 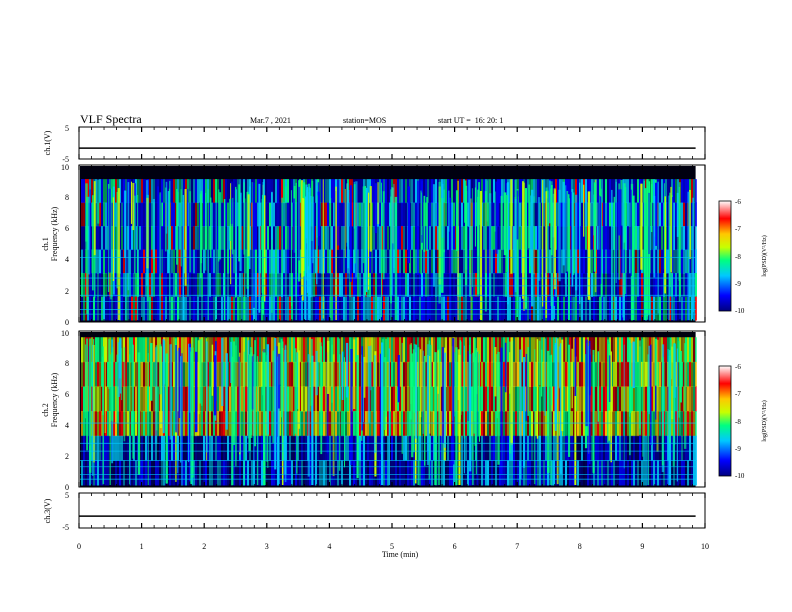 I want to click on xtick-label-6: 6, so click(x=455, y=546).